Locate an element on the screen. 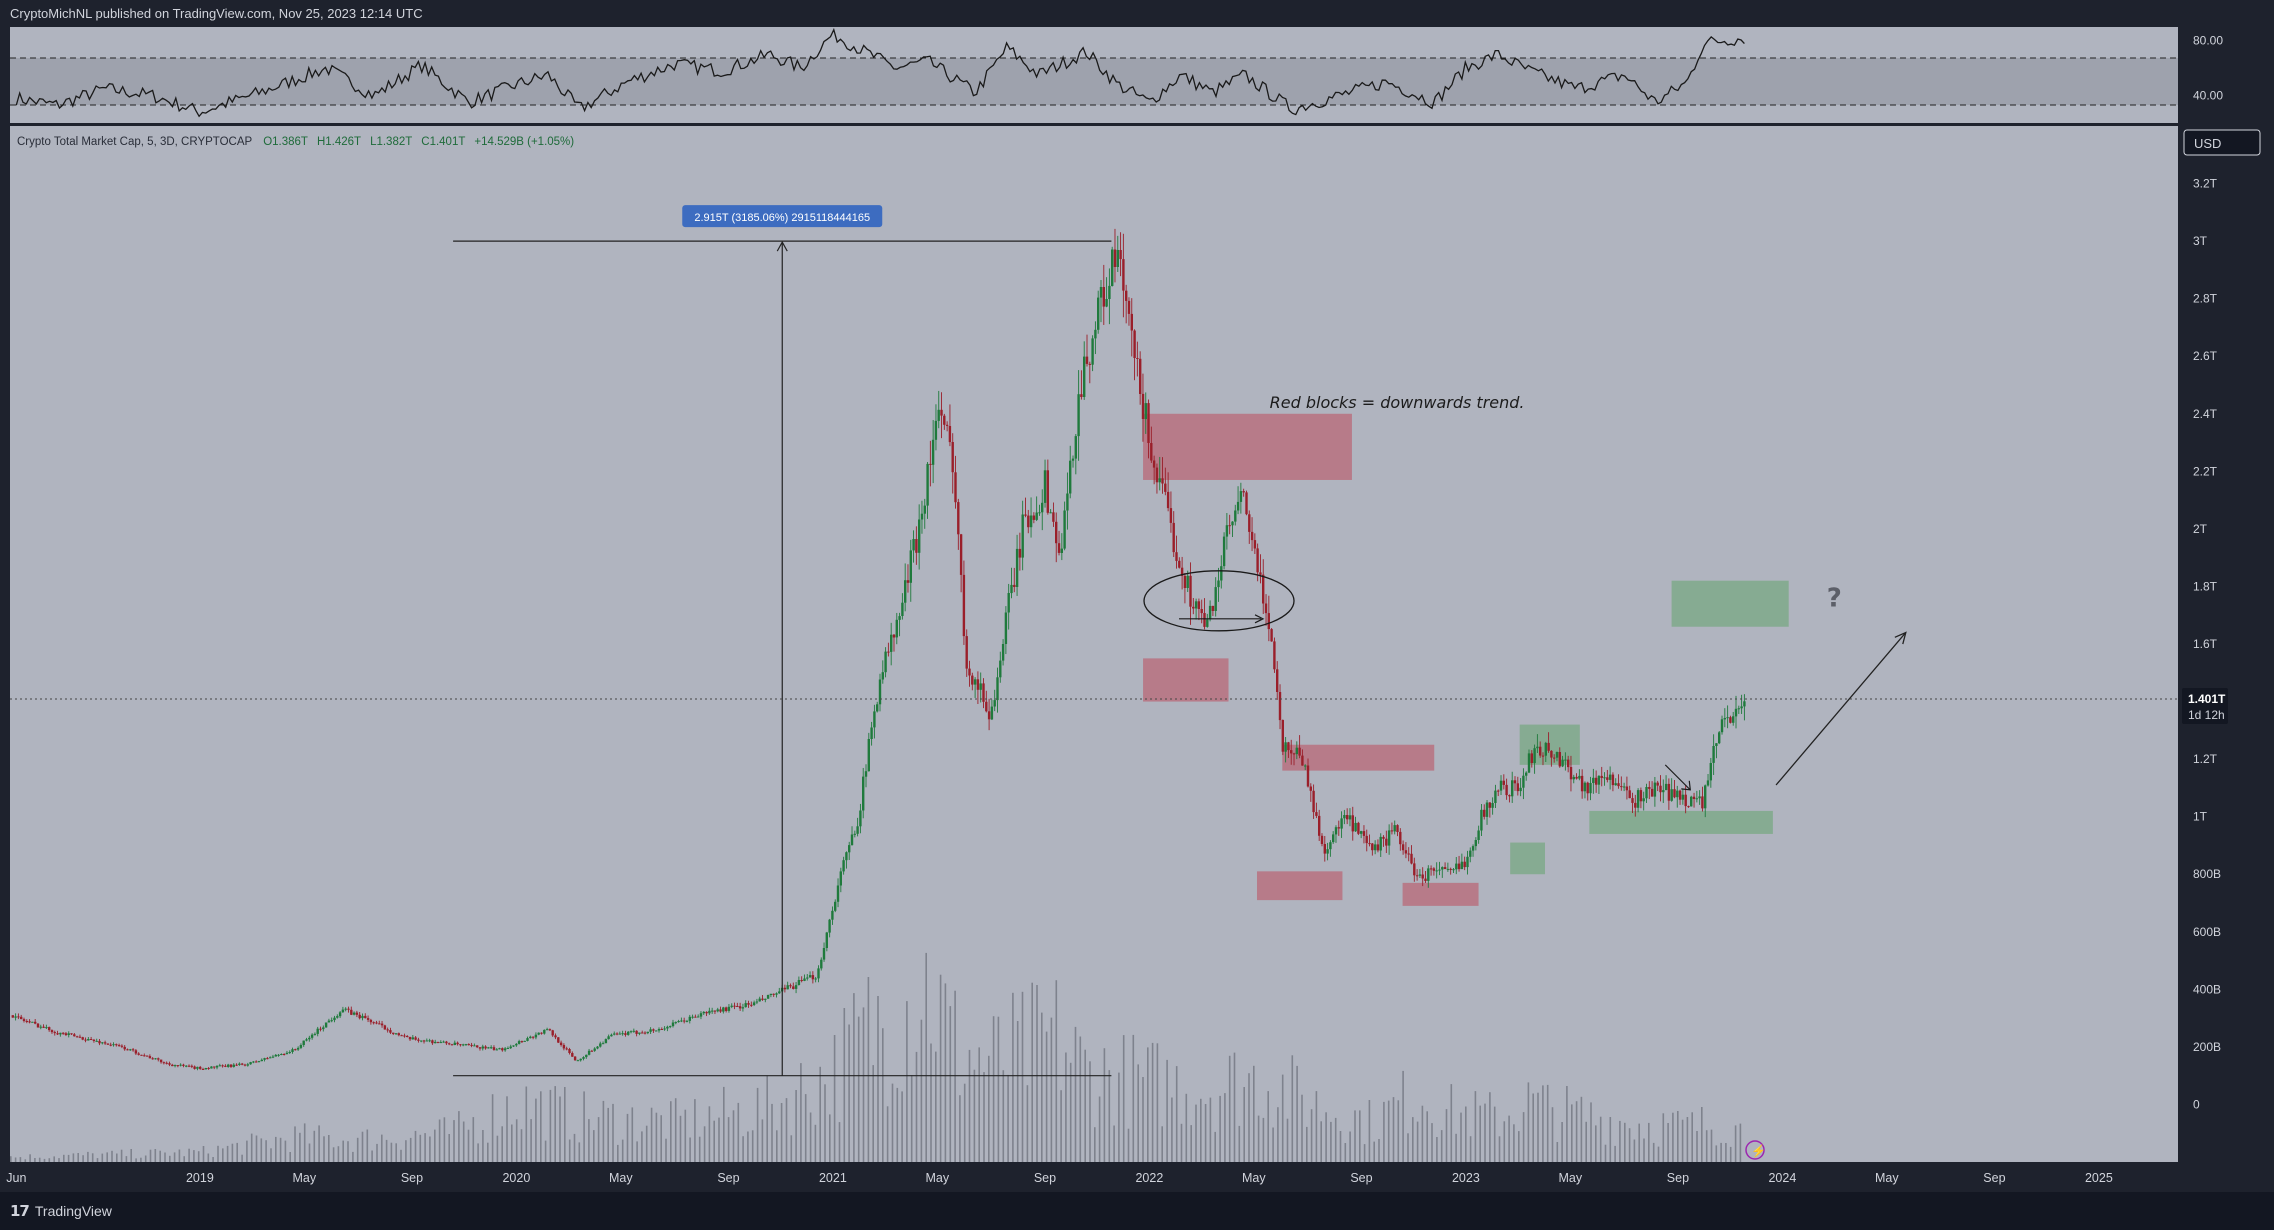 The height and width of the screenshot is (1230, 2274). tradingview-logo: 𝟭𝟳 TradingView is located at coordinates (61, 1211).